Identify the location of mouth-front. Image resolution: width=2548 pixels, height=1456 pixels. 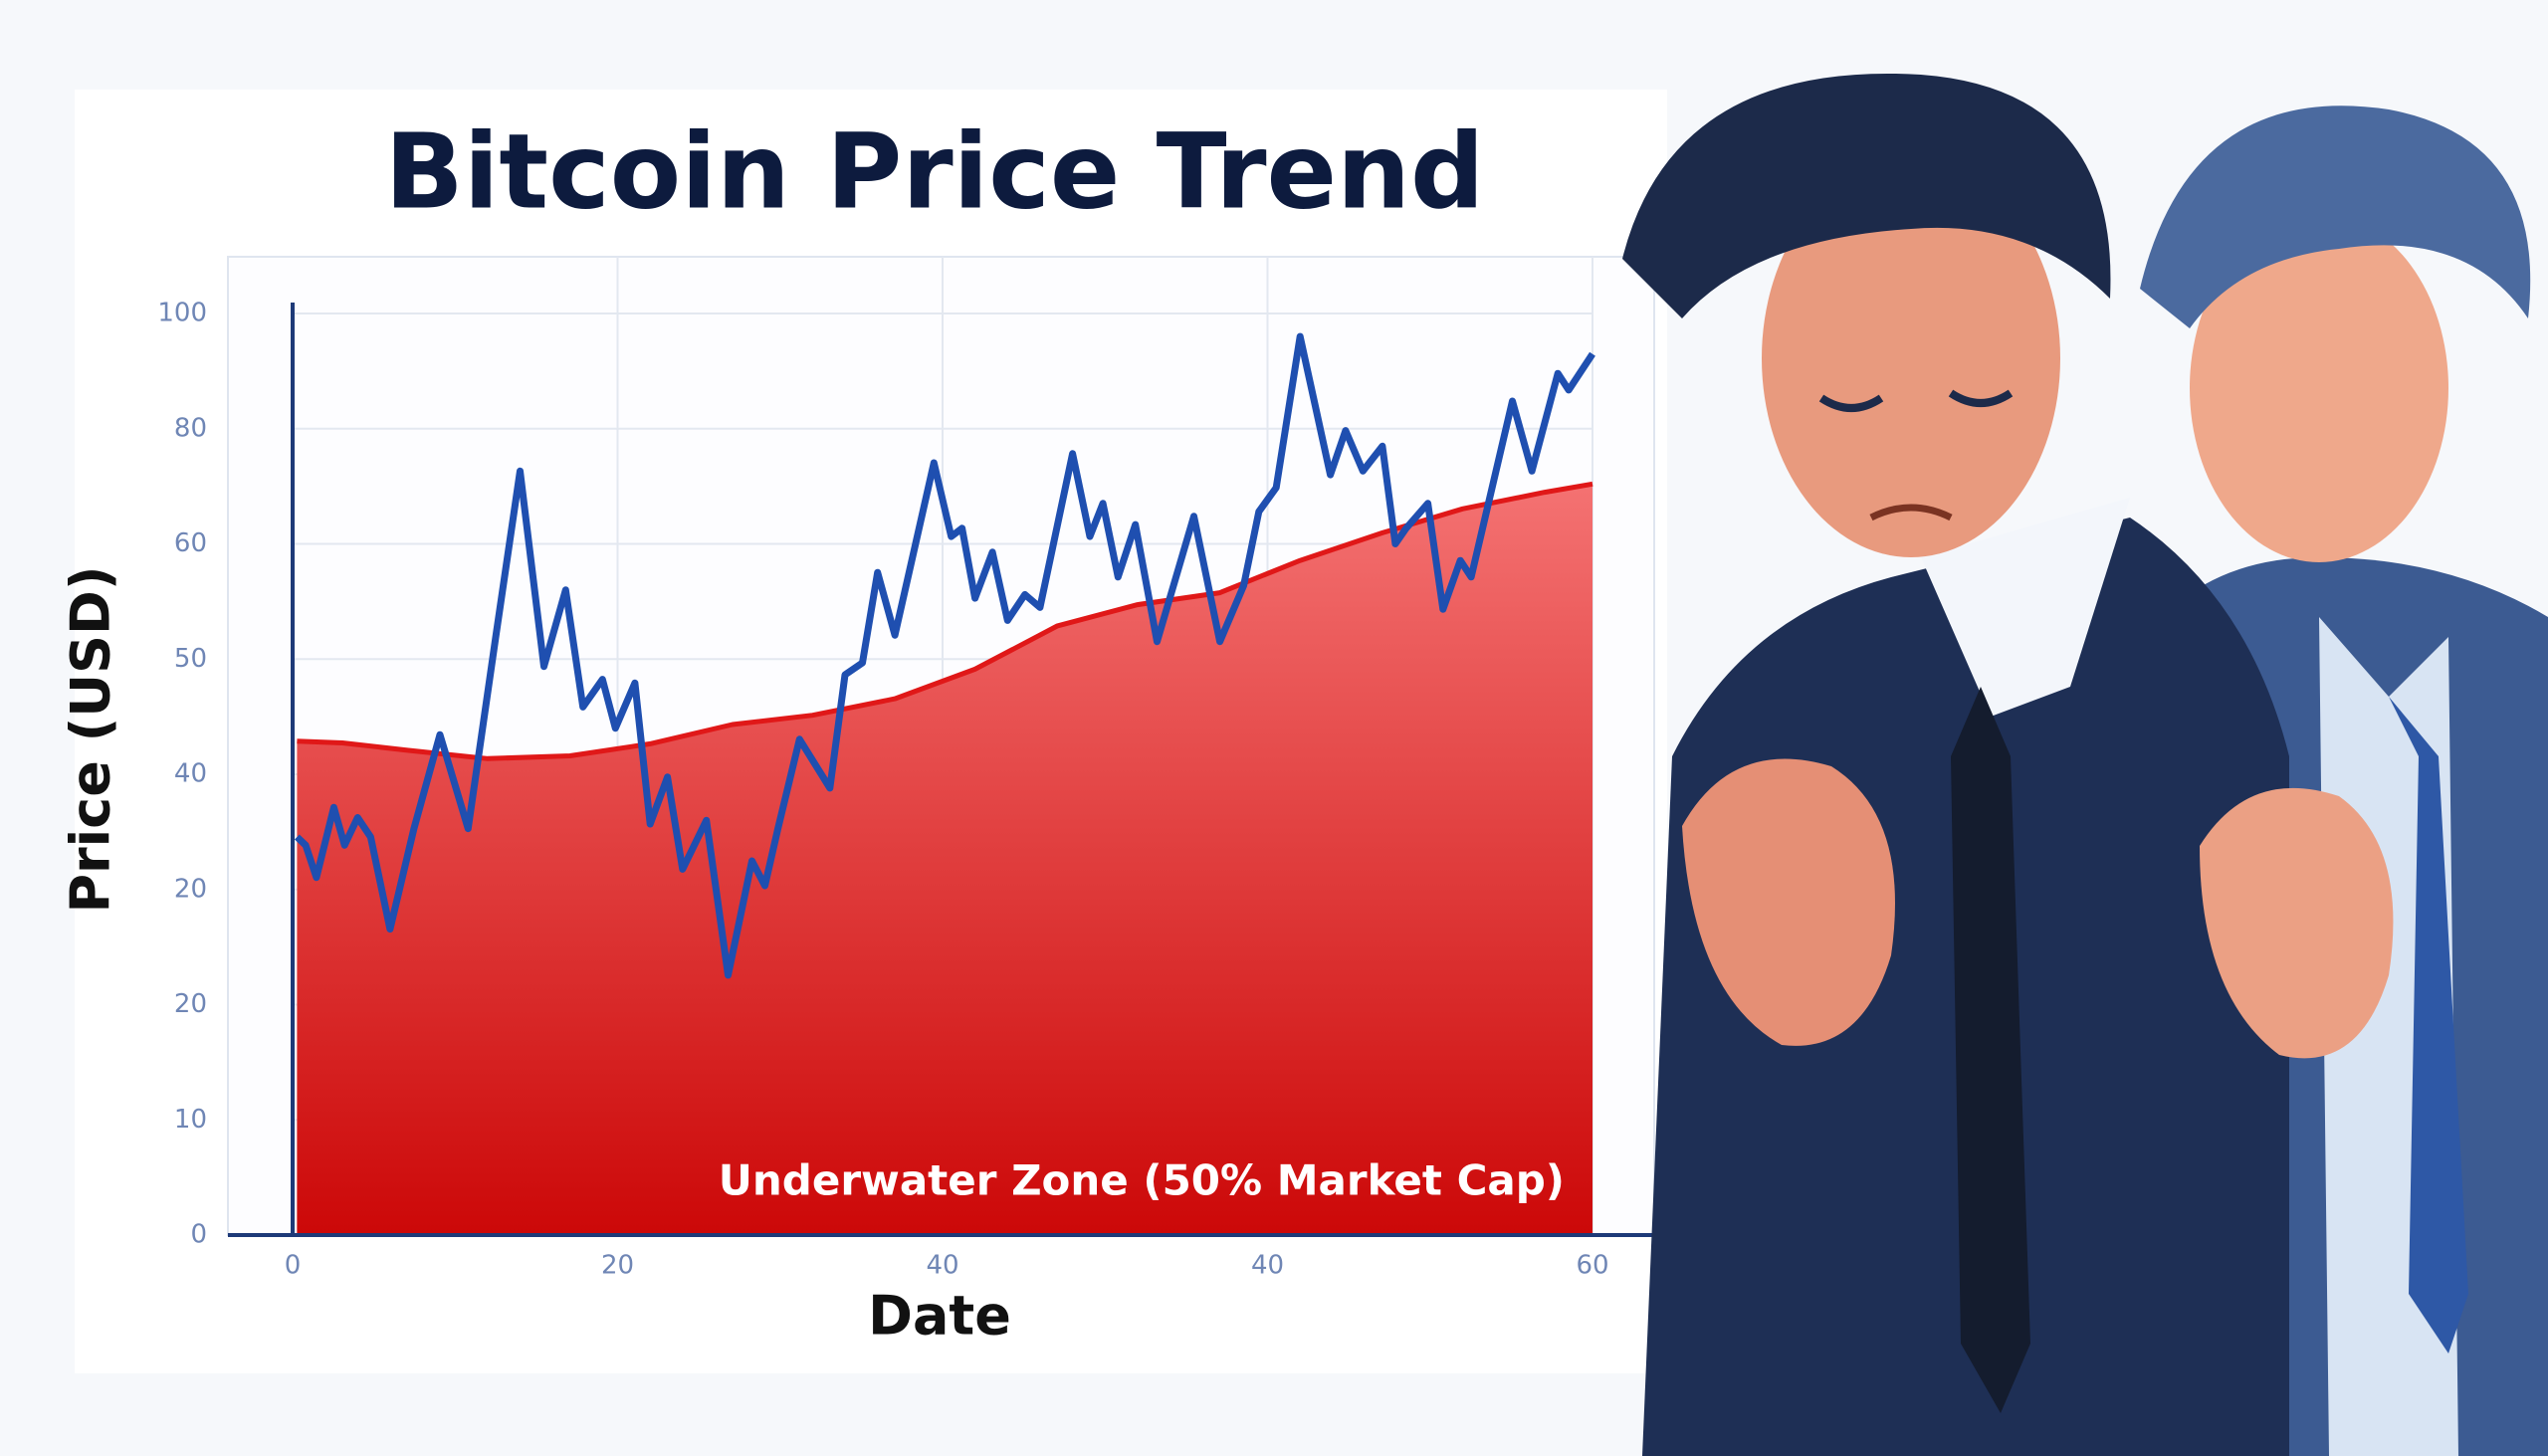
(1911, 512).